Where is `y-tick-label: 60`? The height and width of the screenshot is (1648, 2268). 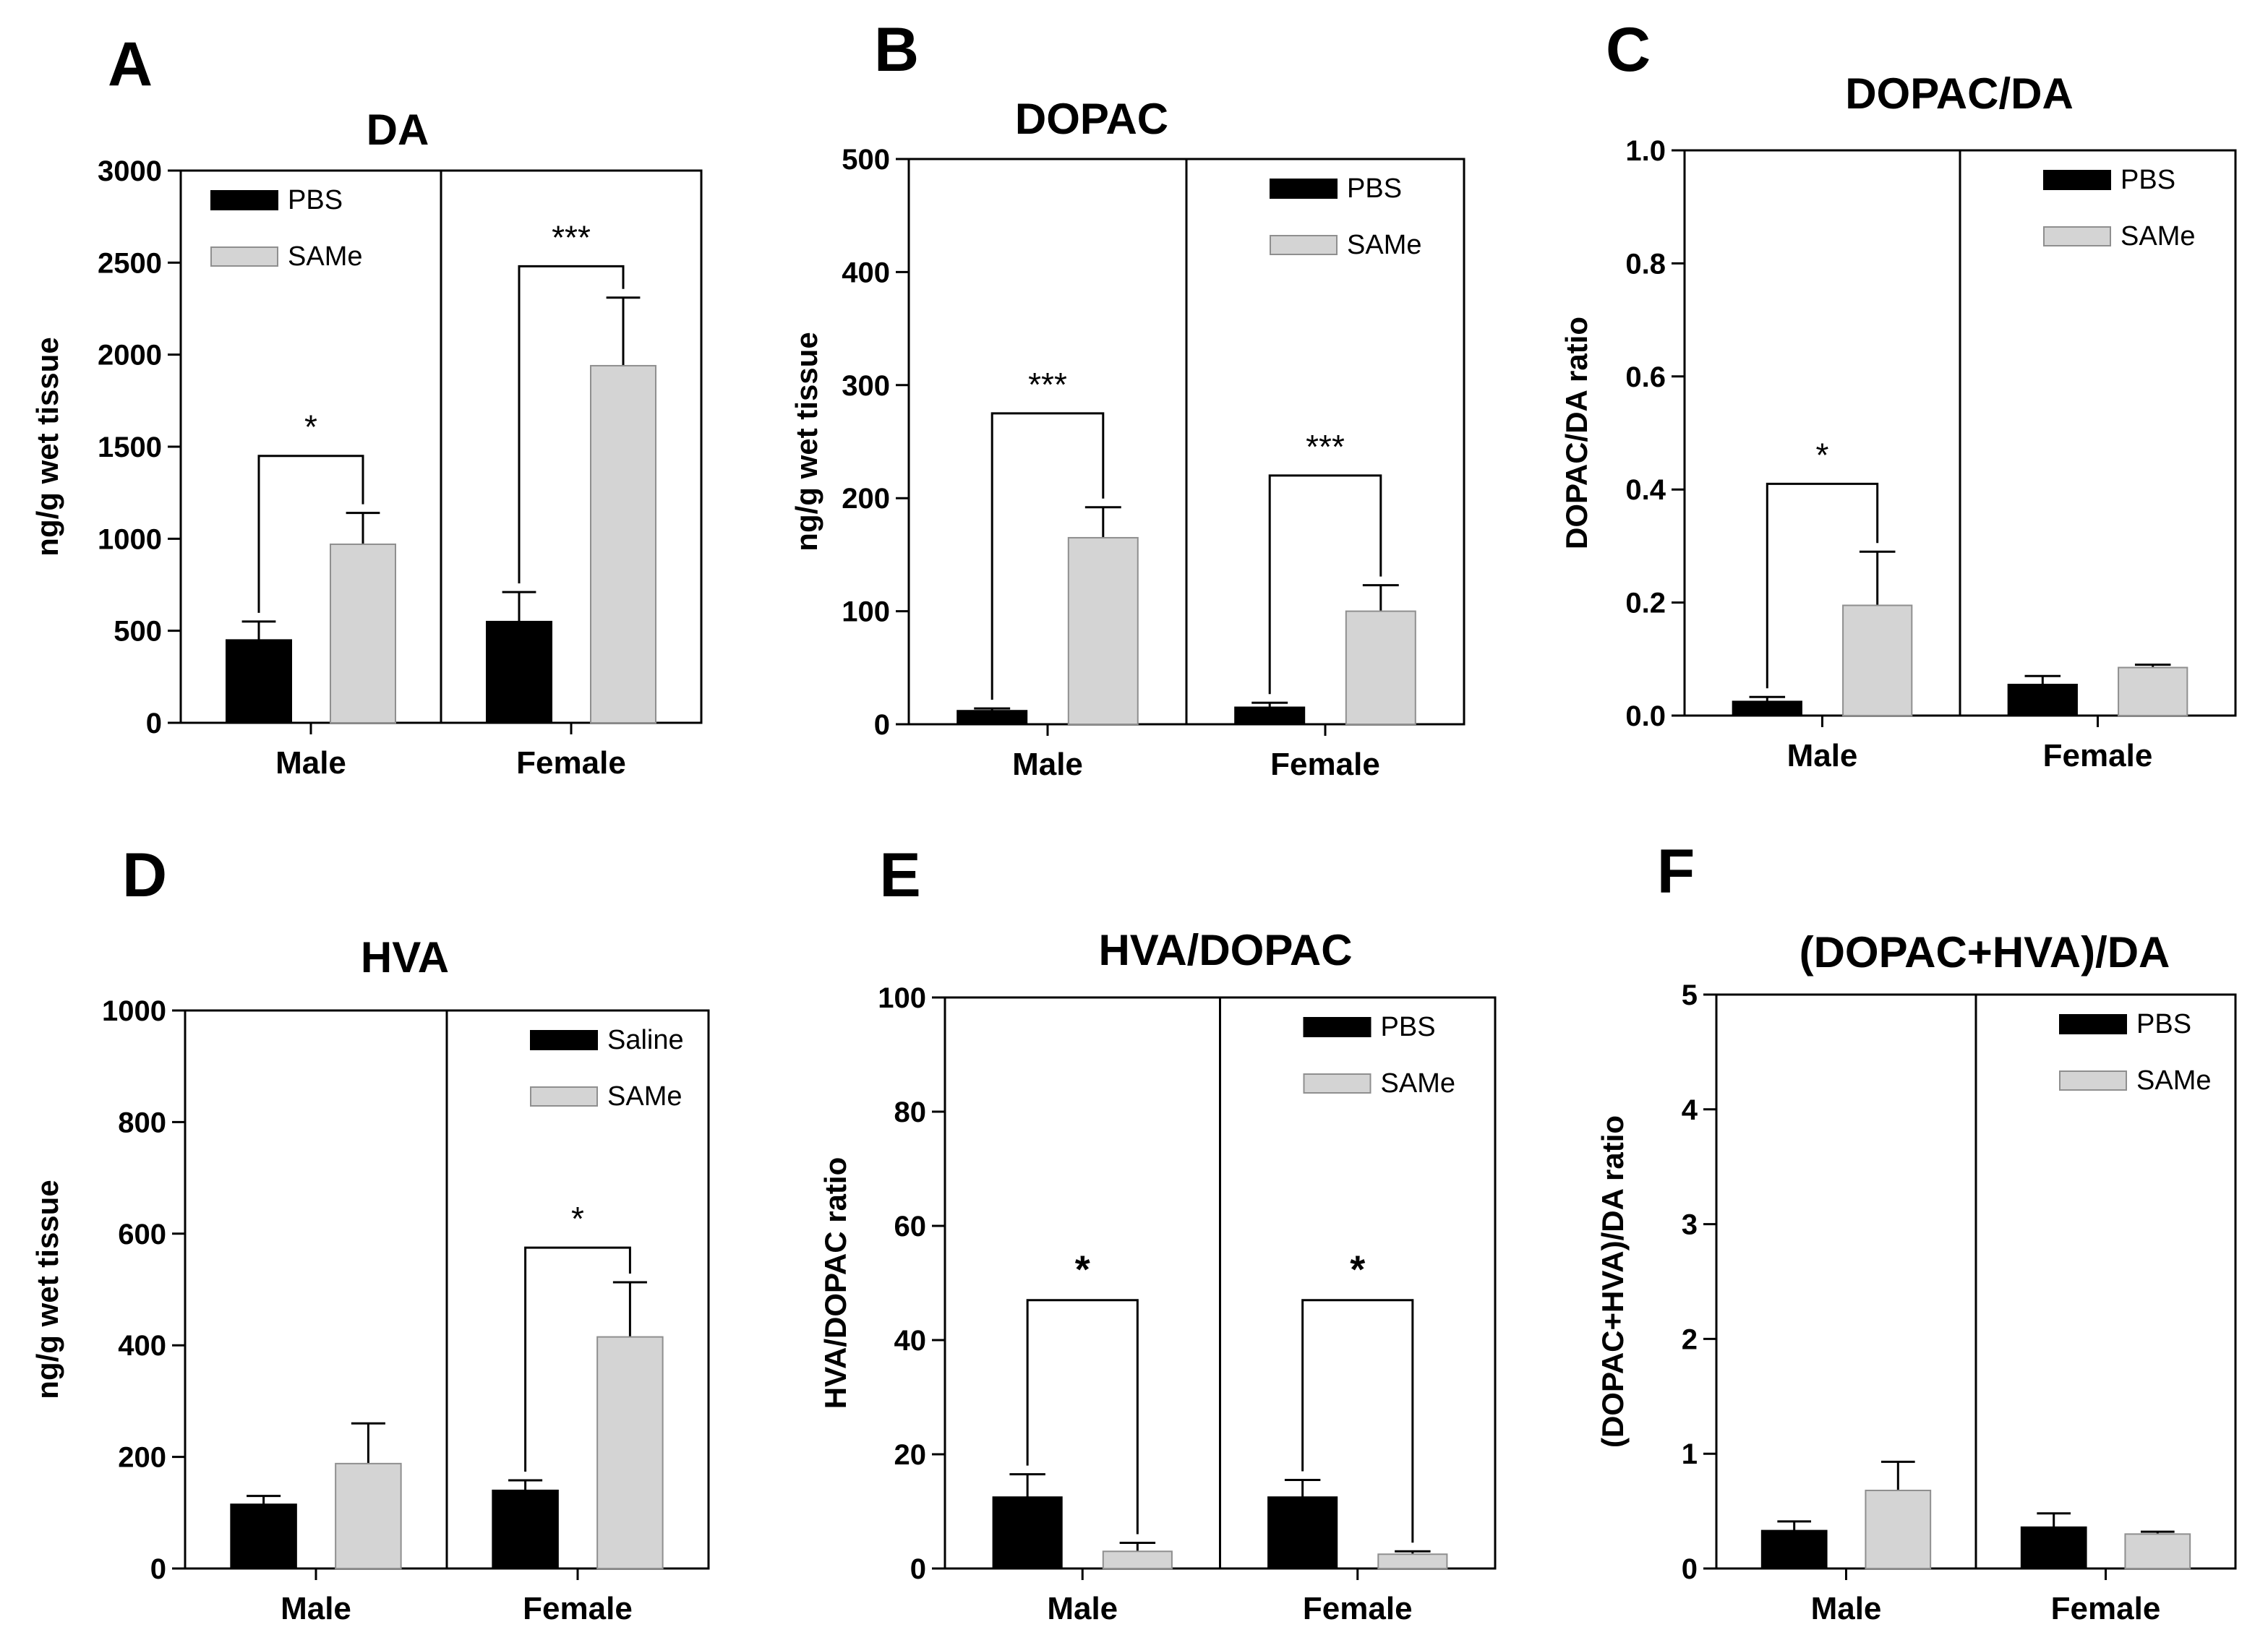
y-tick-label: 60 is located at coordinates (910, 1227).